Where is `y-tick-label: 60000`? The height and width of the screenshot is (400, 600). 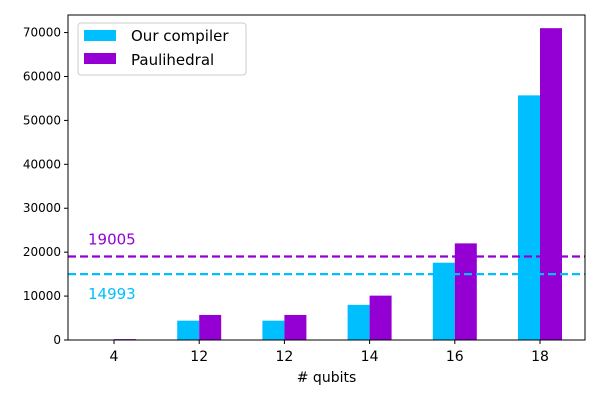
y-tick-label: 60000 is located at coordinates (42, 76).